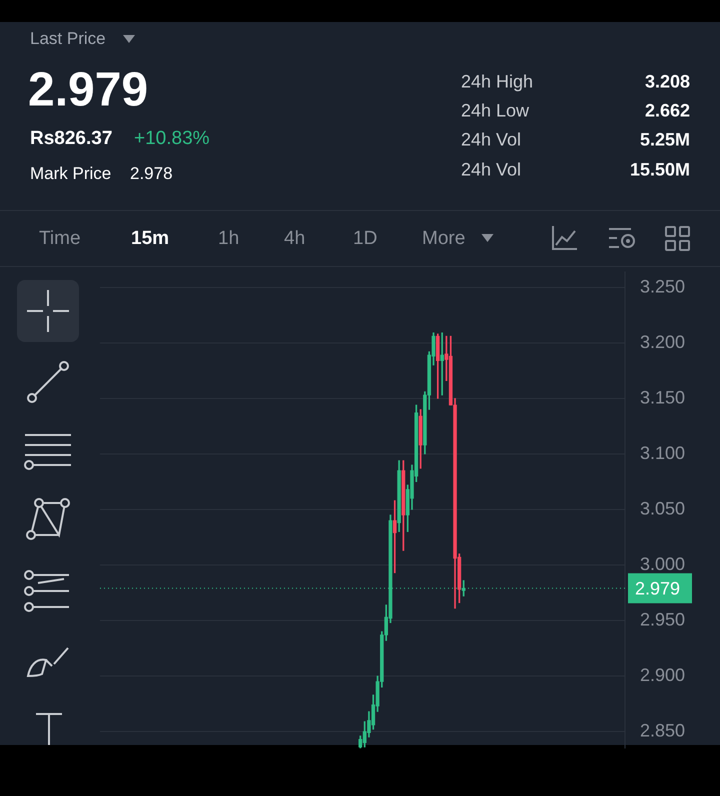 The height and width of the screenshot is (796, 720). I want to click on text: 15m, so click(150, 239).